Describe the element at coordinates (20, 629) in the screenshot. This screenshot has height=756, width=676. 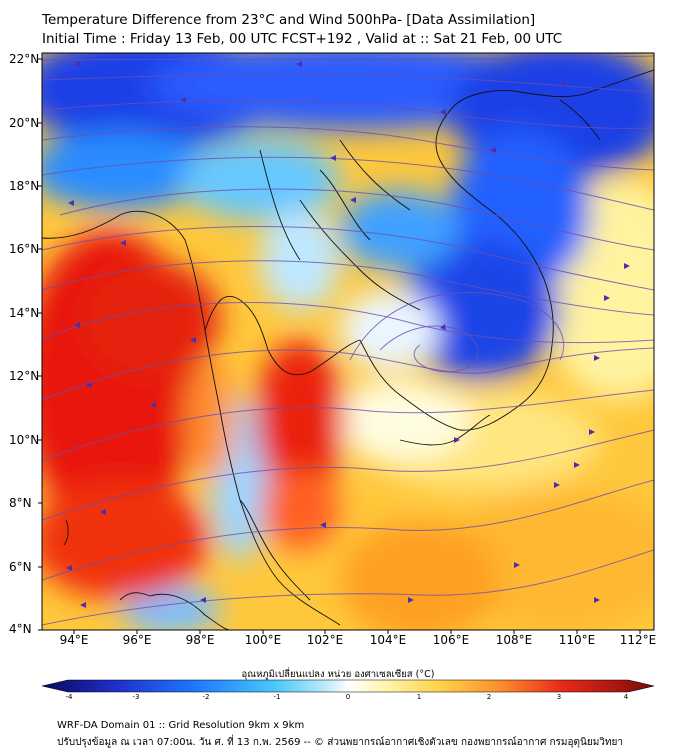
I see `lat-label: 4°N` at that location.